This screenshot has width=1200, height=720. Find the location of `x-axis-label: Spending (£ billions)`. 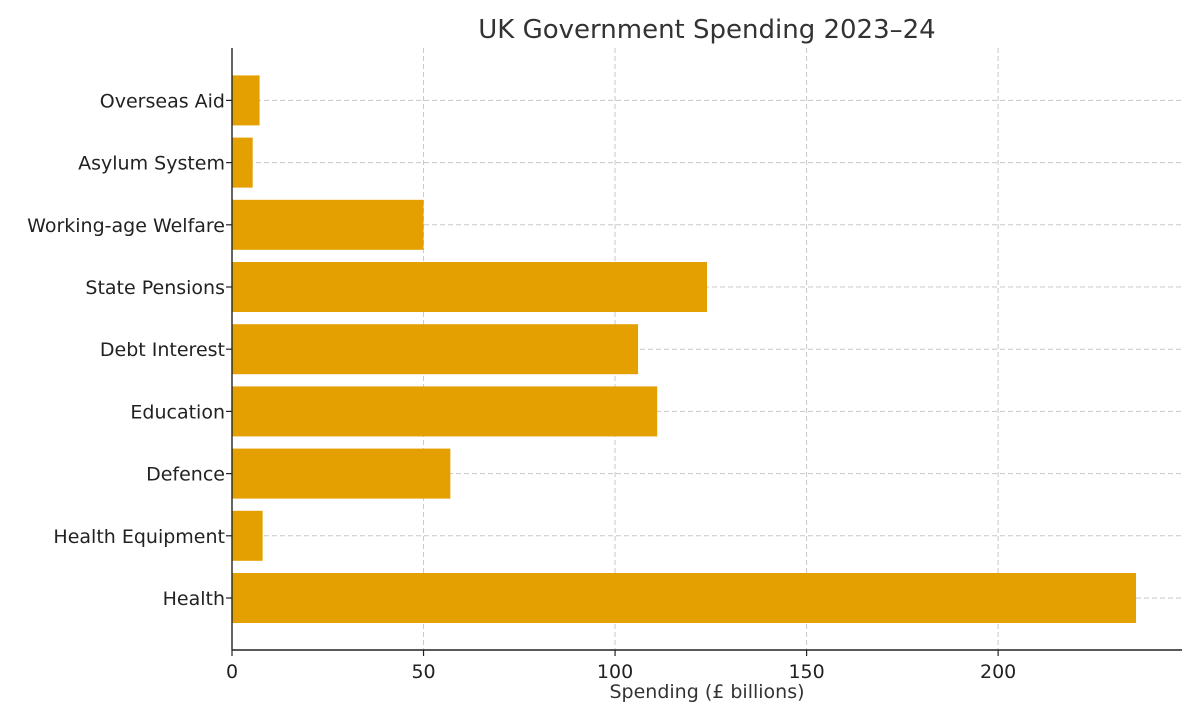

x-axis-label: Spending (£ billions) is located at coordinates (706, 692).